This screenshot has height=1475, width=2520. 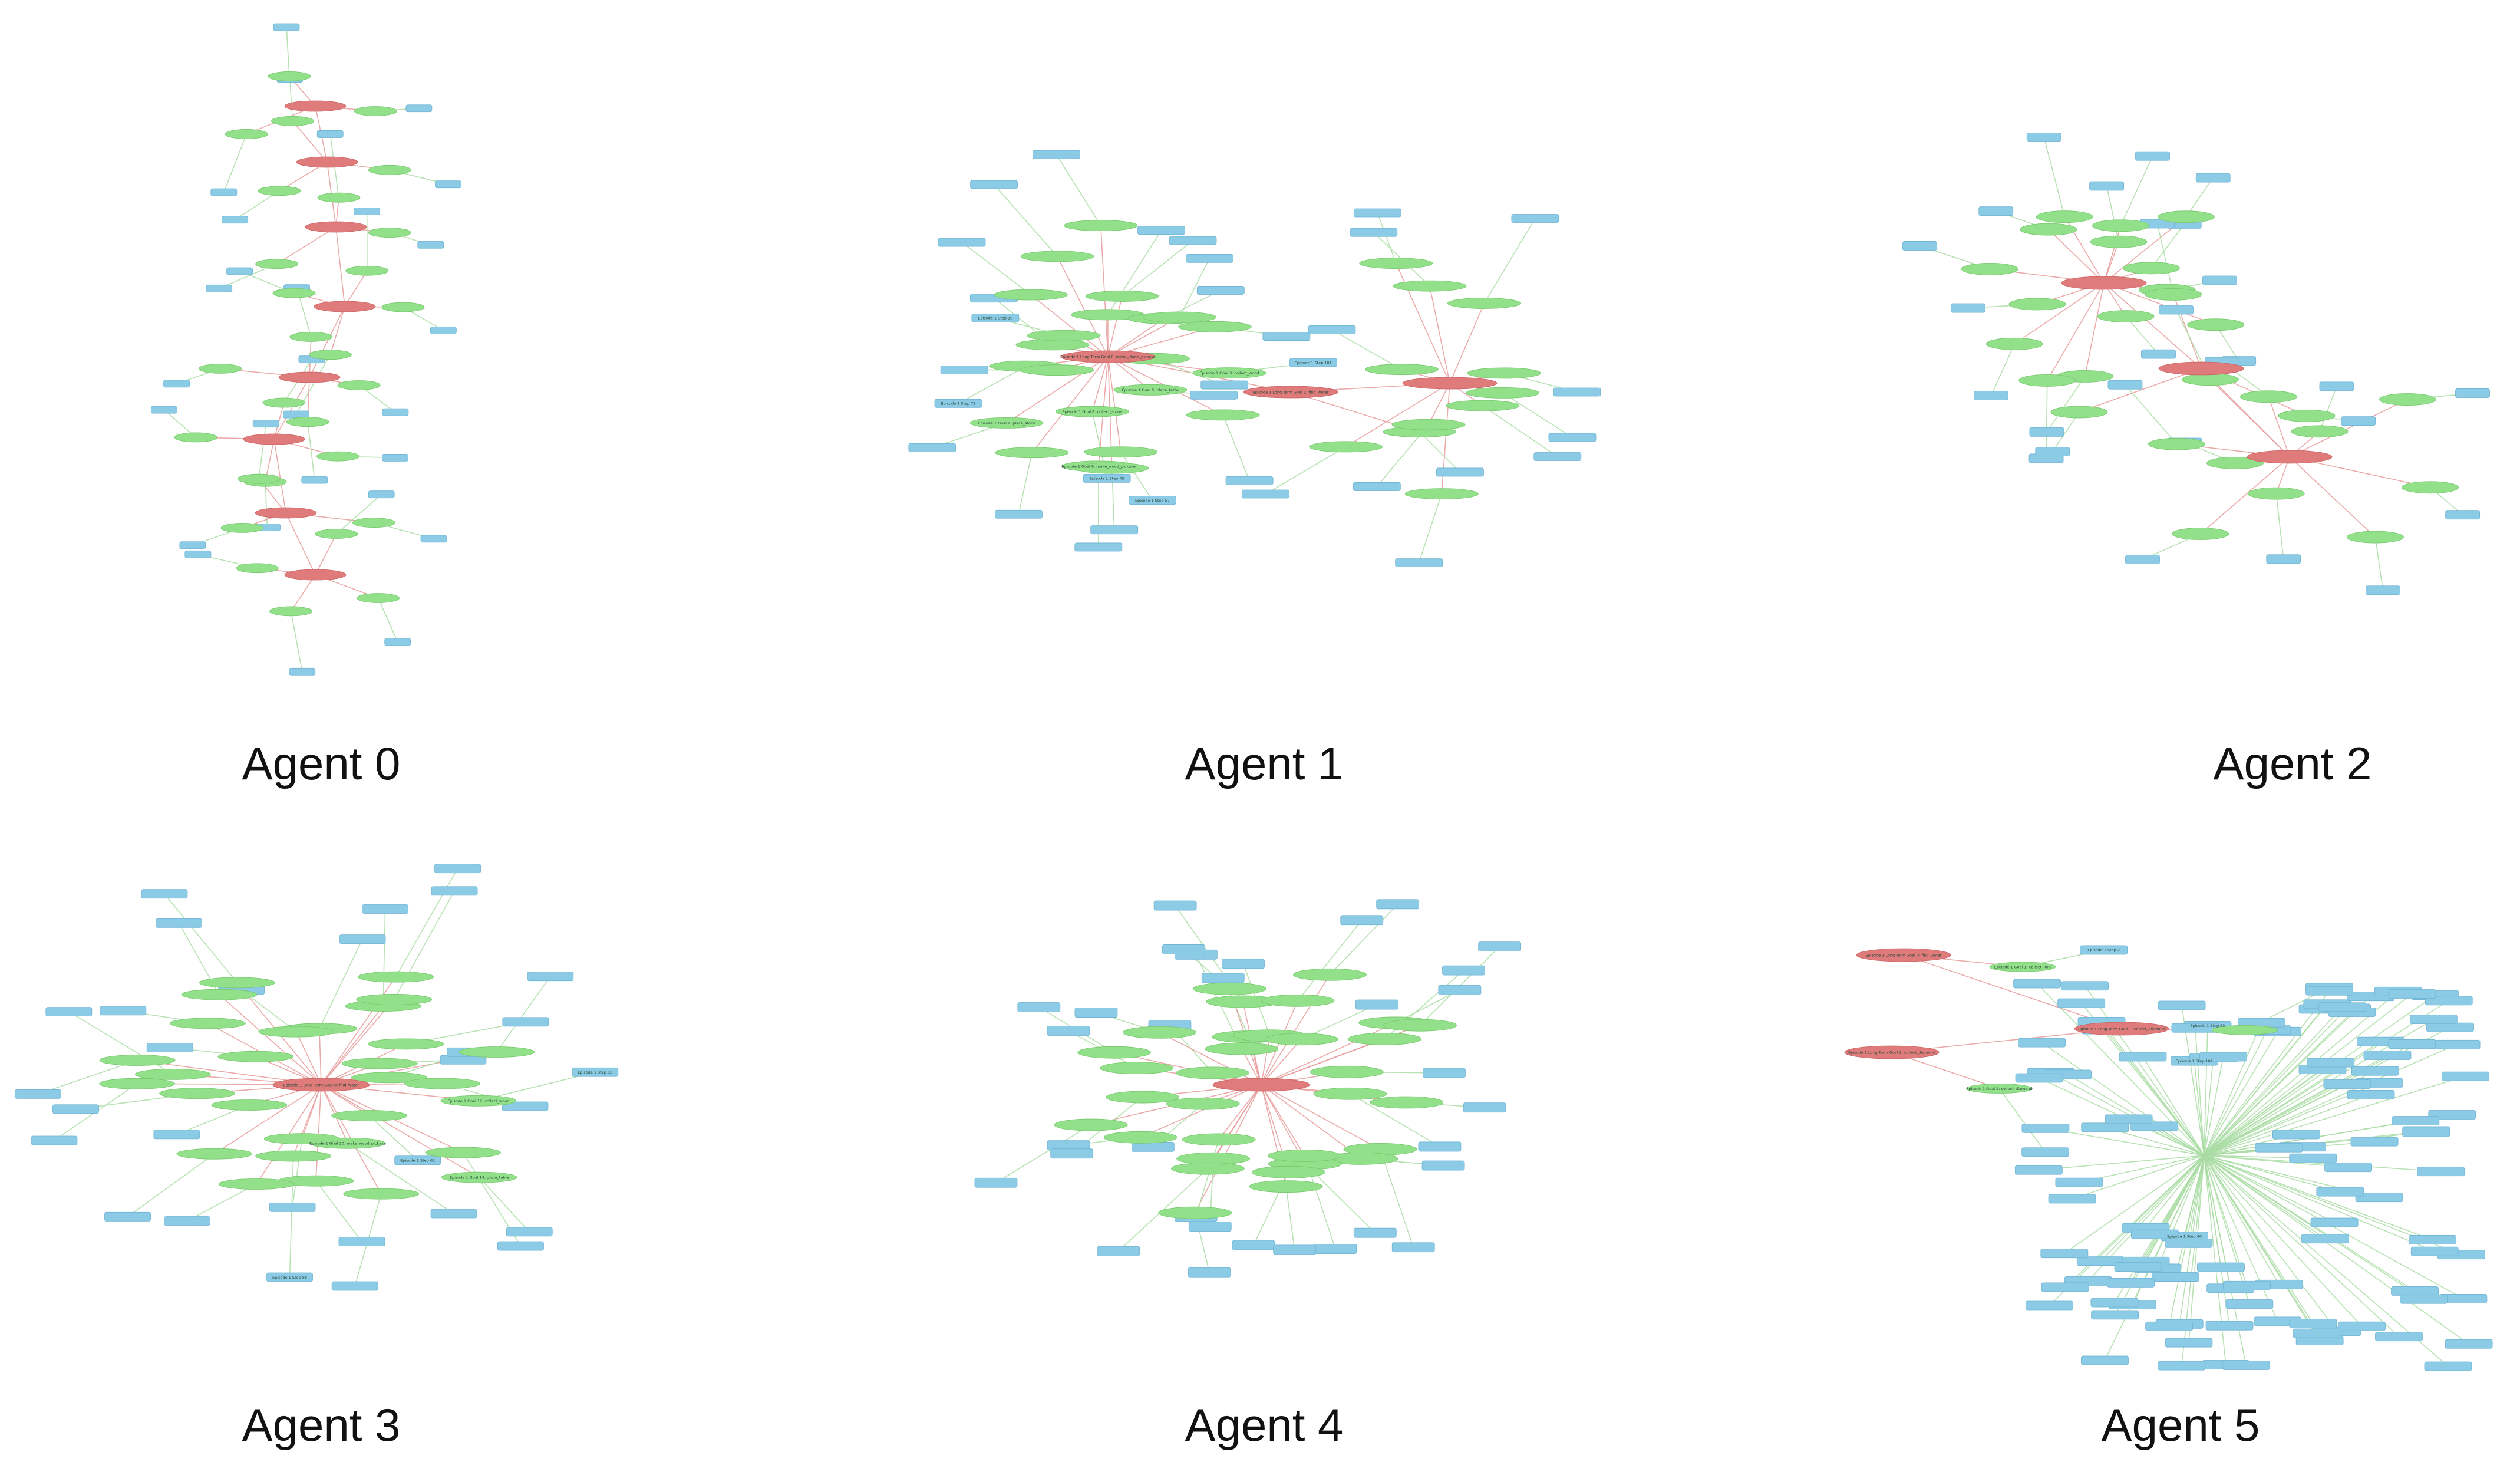 What do you see at coordinates (478, 1101) in the screenshot?
I see `goal-label: Episode 1 Goal 12: collect_wood` at bounding box center [478, 1101].